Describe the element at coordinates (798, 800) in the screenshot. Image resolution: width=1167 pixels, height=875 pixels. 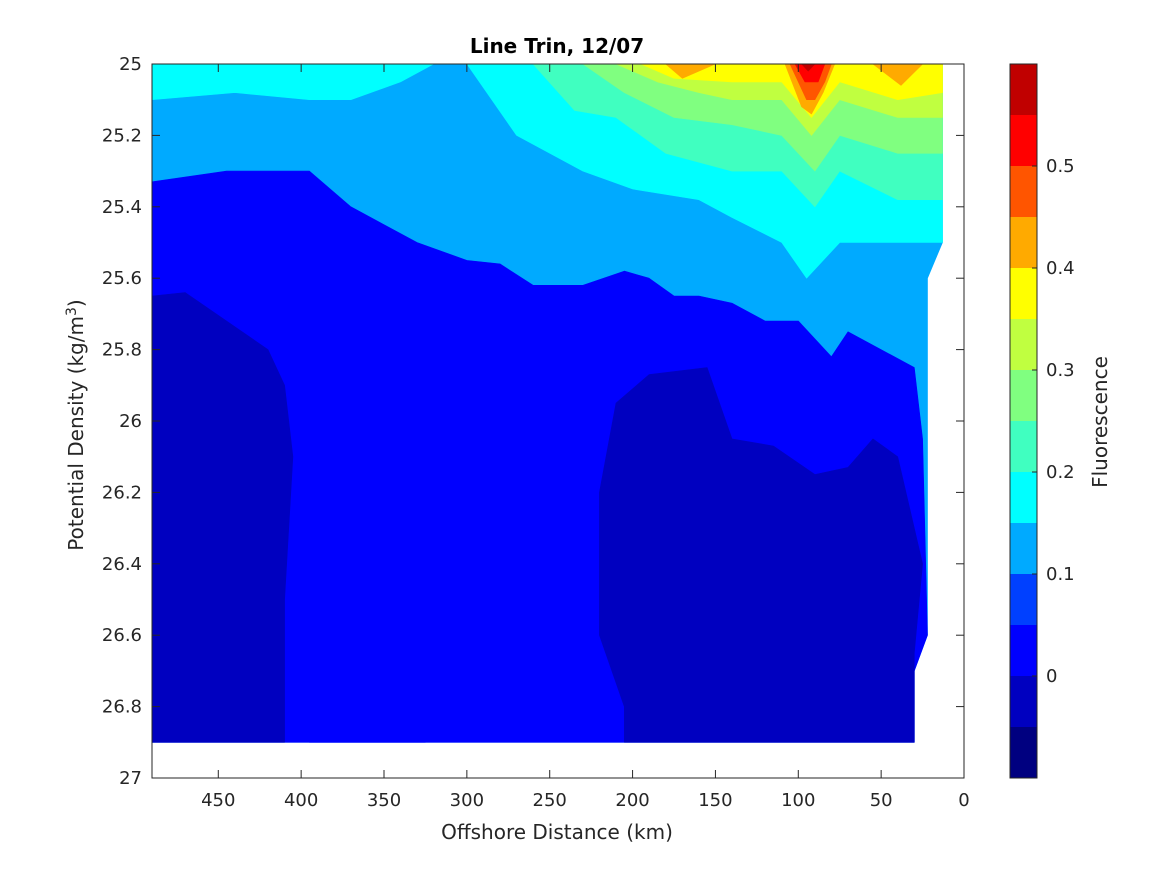
I see `x-tick-label: 100` at that location.